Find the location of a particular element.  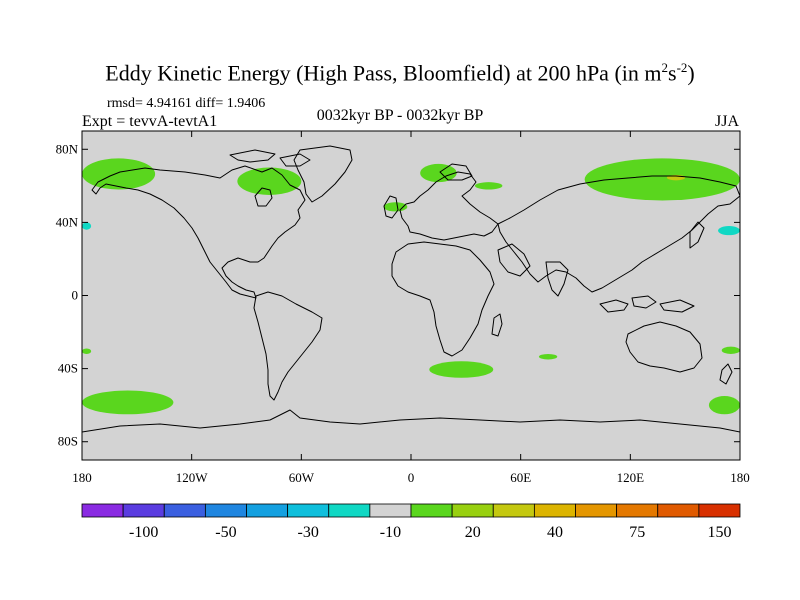

lat-label: 40S is located at coordinates (68, 368).